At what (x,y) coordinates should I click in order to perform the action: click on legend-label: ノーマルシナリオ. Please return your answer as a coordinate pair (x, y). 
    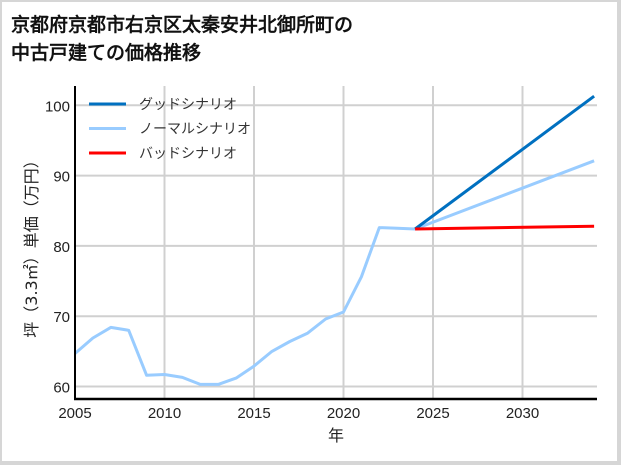
    Looking at the image, I should click on (195, 130).